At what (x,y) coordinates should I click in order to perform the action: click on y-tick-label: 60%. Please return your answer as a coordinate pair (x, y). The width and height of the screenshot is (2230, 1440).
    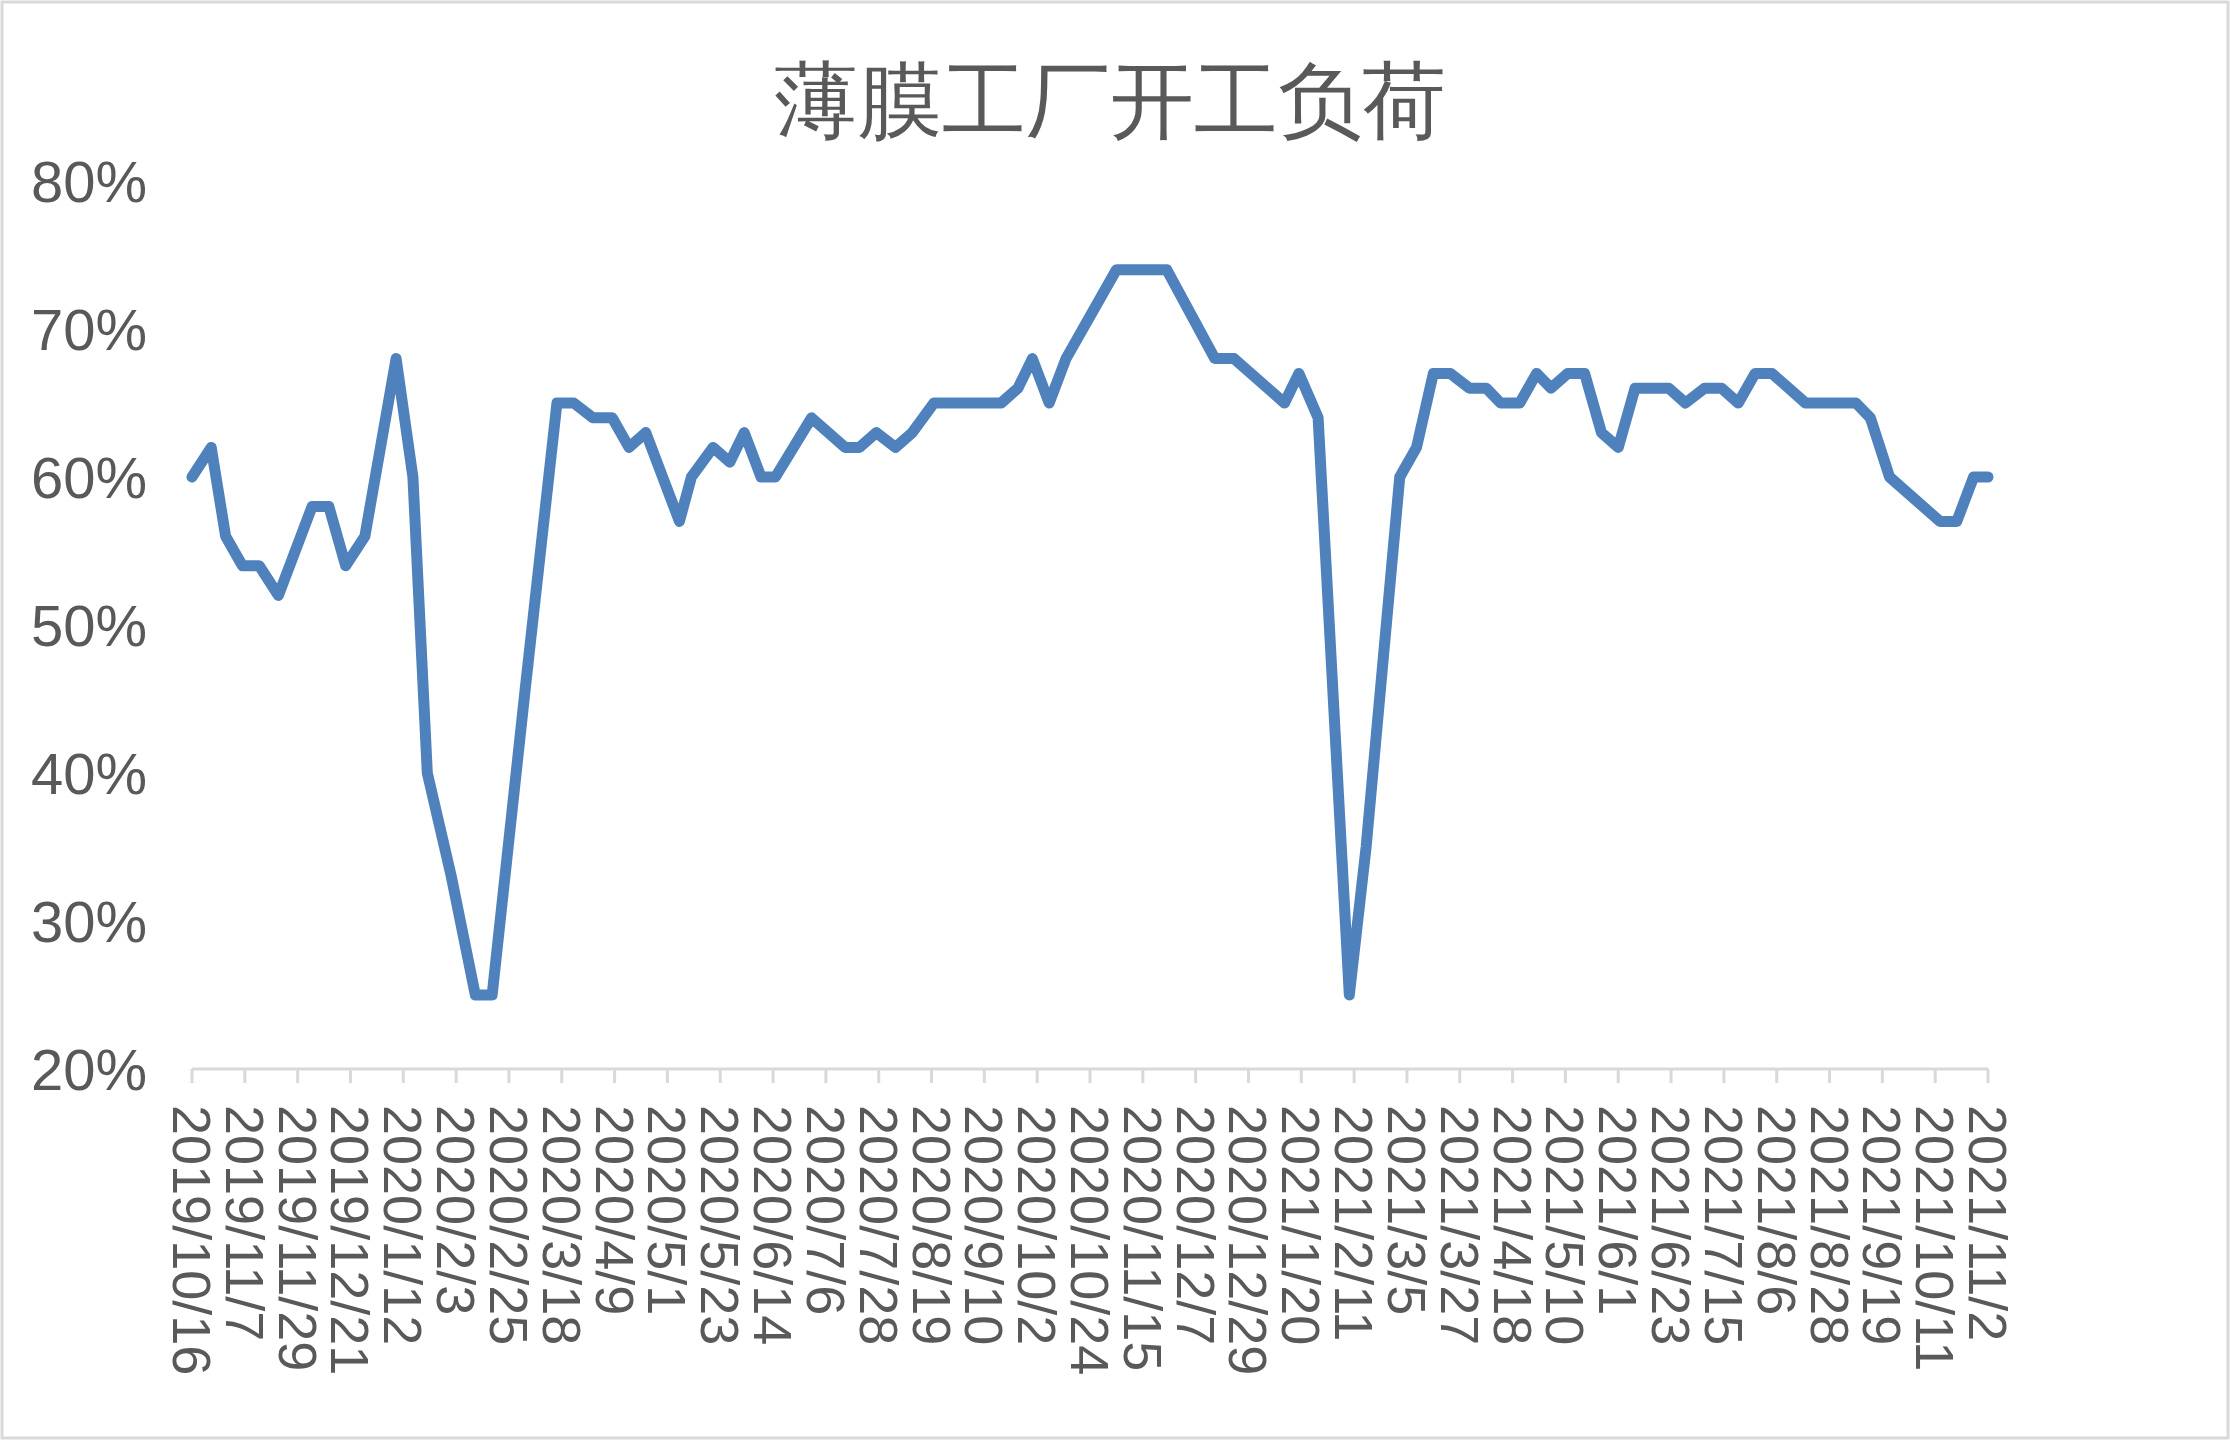
    Looking at the image, I should click on (88, 477).